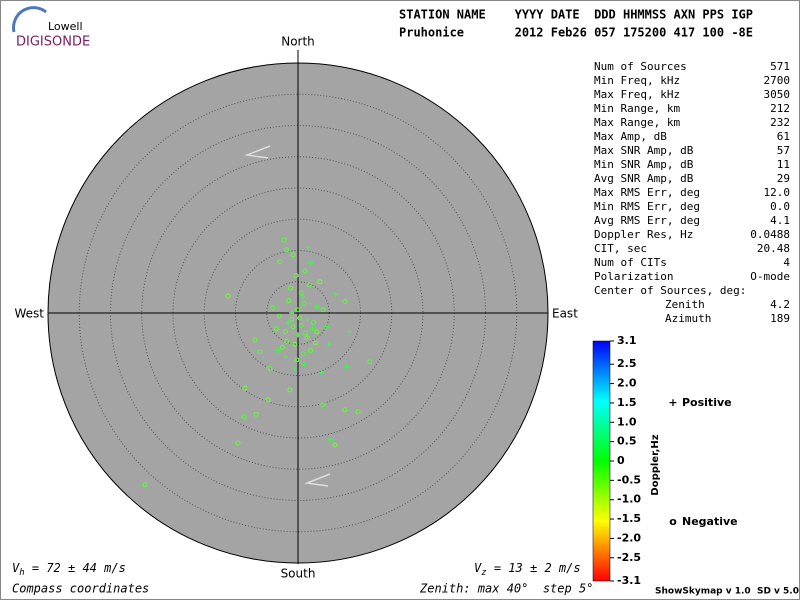 The width and height of the screenshot is (800, 600). What do you see at coordinates (629, 537) in the screenshot?
I see `colorbar-tick-label: -2.0` at bounding box center [629, 537].